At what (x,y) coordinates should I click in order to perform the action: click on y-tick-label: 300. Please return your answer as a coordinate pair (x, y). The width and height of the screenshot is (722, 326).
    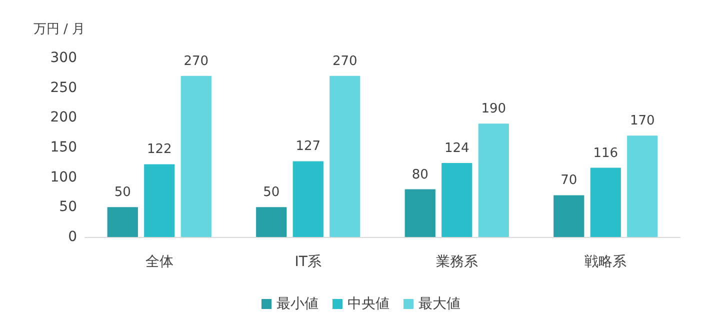
    Looking at the image, I should click on (63, 58).